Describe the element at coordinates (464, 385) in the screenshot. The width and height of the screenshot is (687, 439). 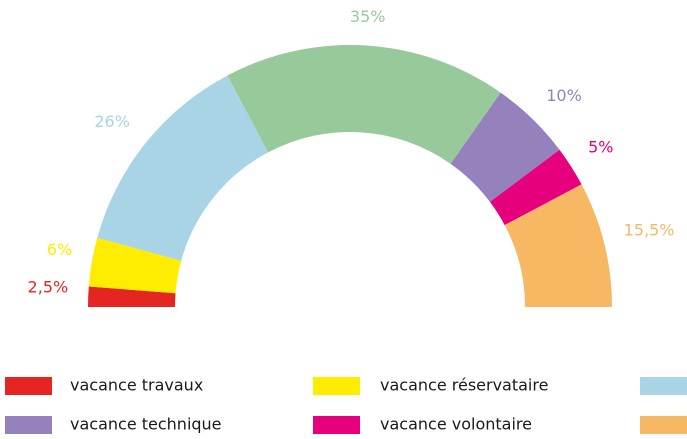
I see `legend-label: vacance réservataire` at that location.